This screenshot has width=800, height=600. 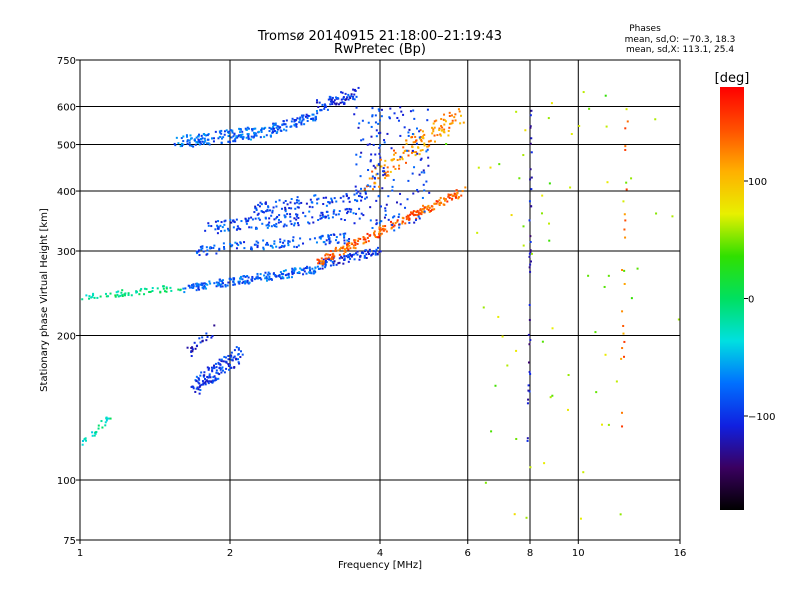 What do you see at coordinates (66, 192) in the screenshot?
I see `y-tick-label: 400` at bounding box center [66, 192].